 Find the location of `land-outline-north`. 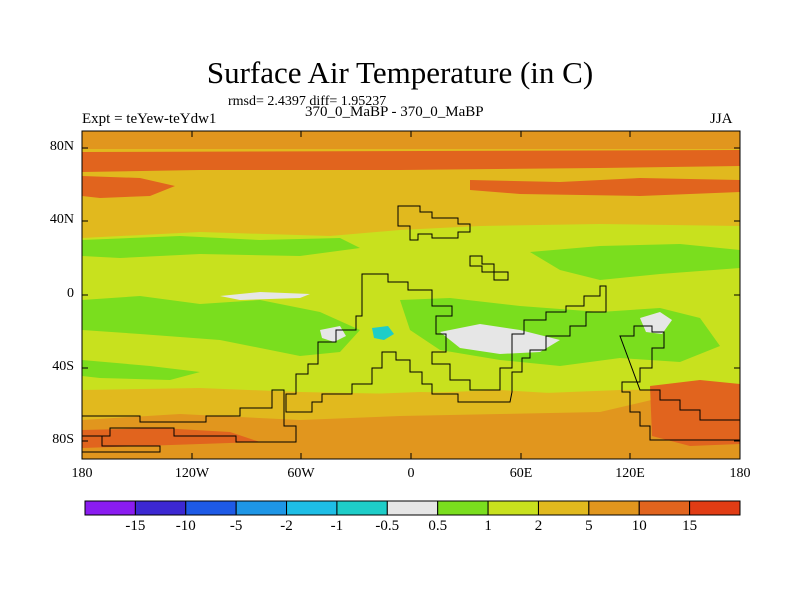

land-outline-north is located at coordinates (434, 223).